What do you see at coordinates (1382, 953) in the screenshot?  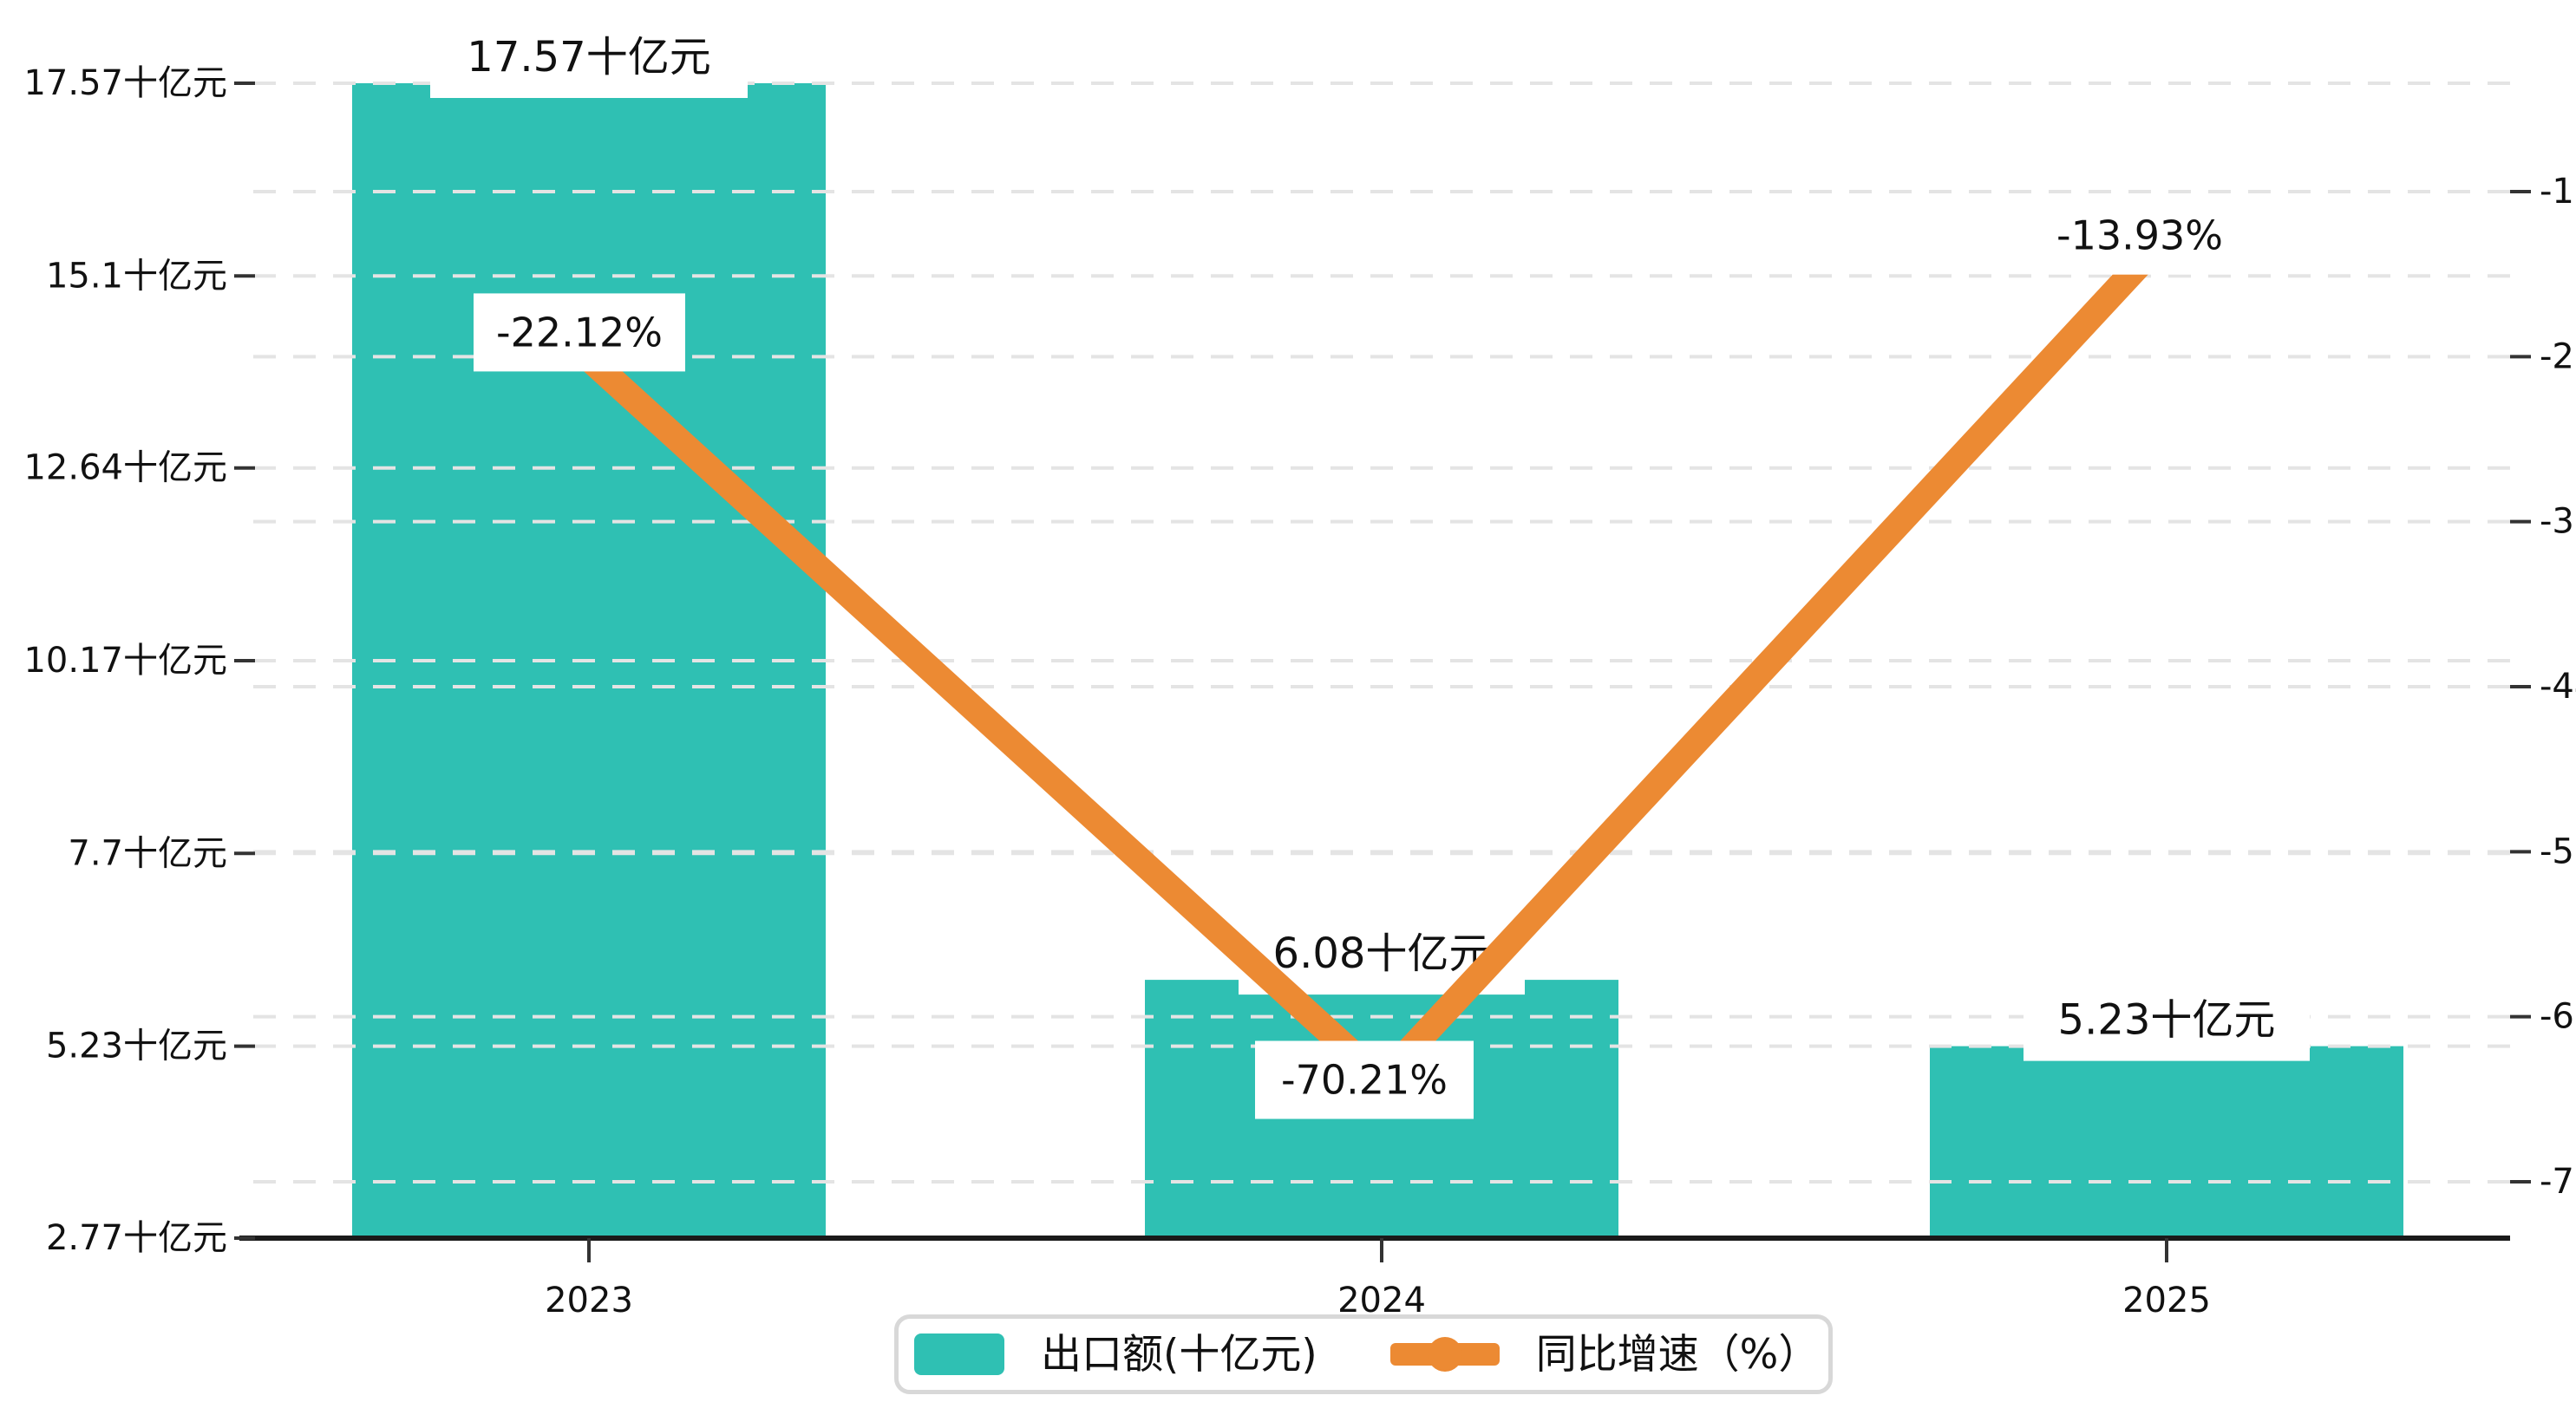 I see `bar-value-label: 6.08十亿元` at bounding box center [1382, 953].